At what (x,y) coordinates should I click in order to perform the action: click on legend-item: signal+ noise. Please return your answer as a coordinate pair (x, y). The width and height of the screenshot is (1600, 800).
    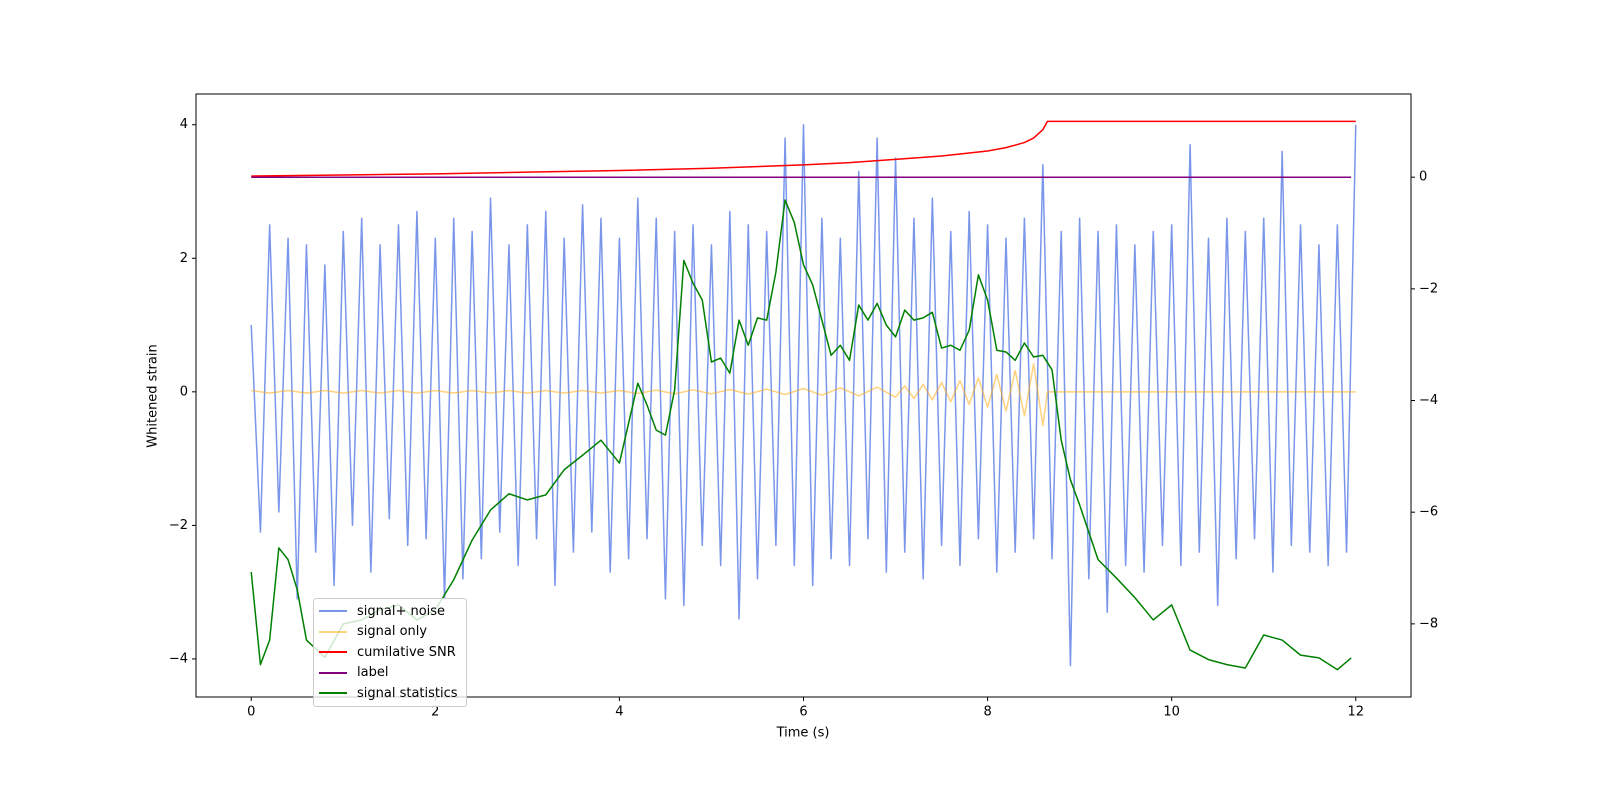
    Looking at the image, I should click on (390, 611).